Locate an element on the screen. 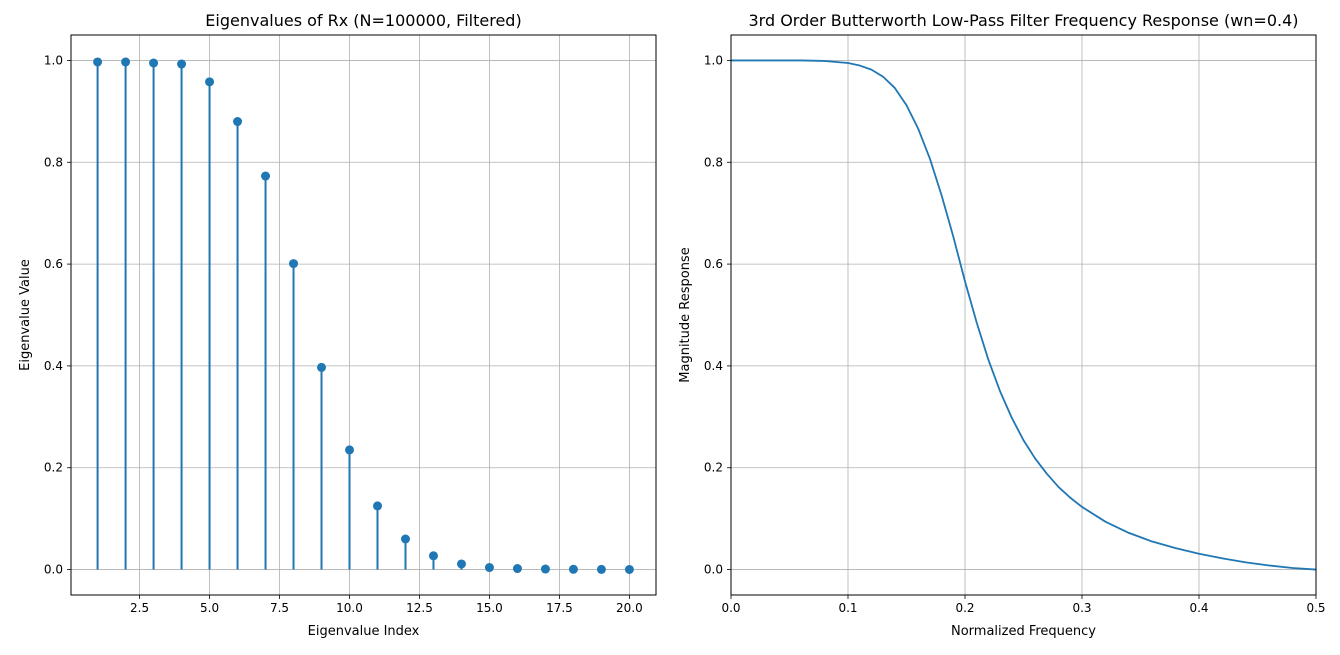  eigenvalue-x-axis-label: Eigenvalue Index is located at coordinates (364, 631).